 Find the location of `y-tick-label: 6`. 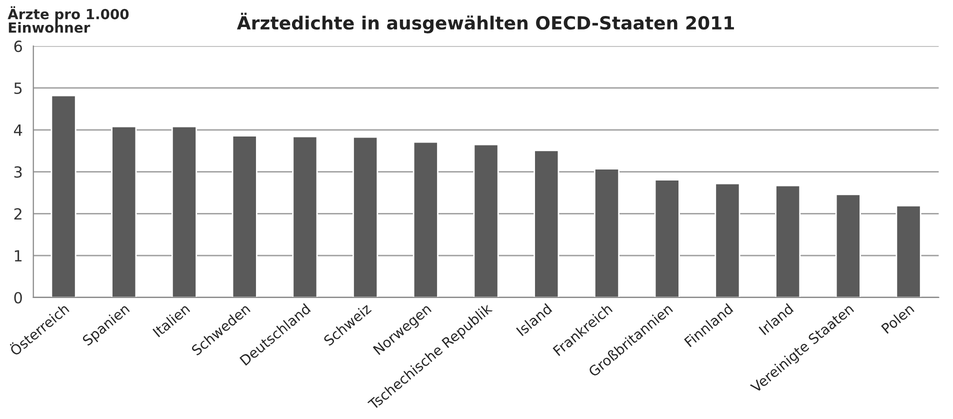

y-tick-label: 6 is located at coordinates (18, 46).